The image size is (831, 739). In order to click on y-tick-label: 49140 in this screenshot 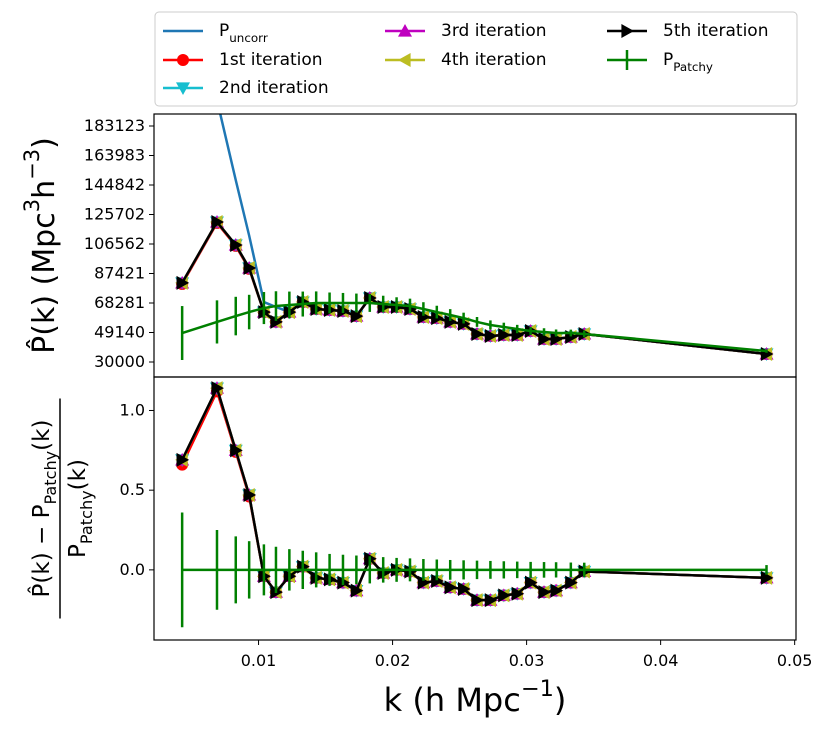, I will do `click(119, 331)`.